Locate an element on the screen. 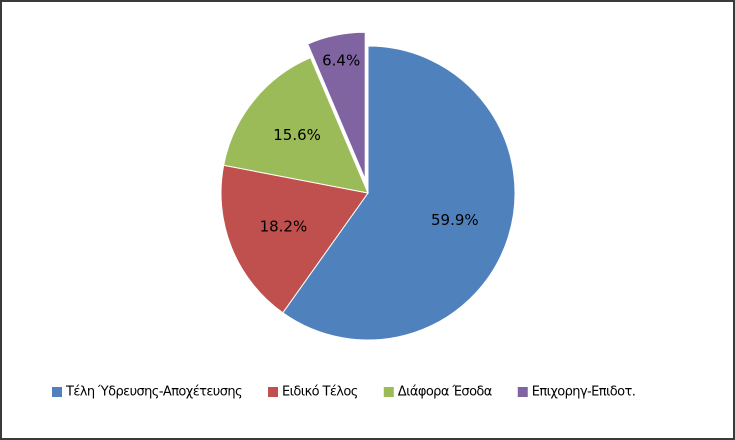  data-label: 15.6% is located at coordinates (297, 135).